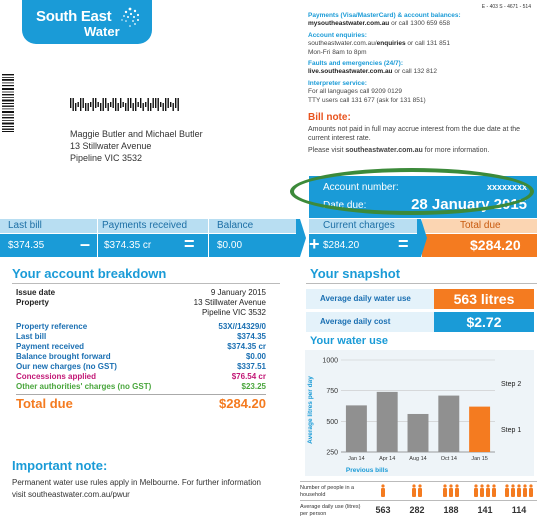  I want to click on issue-date-label: Issue date, so click(36, 292).